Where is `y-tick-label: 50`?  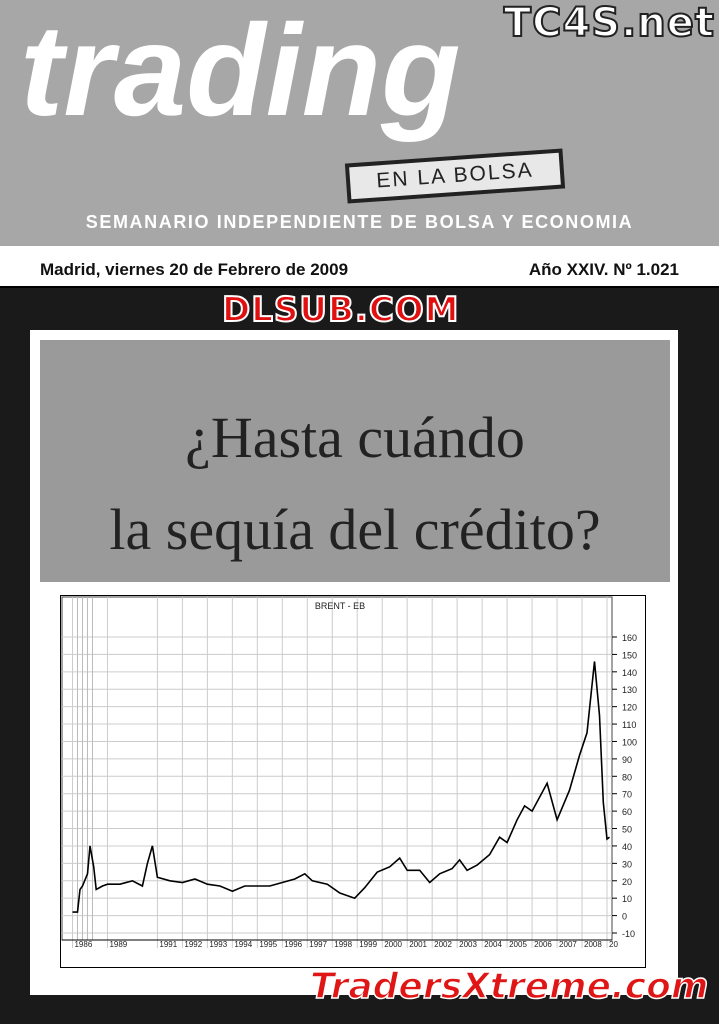 y-tick-label: 50 is located at coordinates (627, 830).